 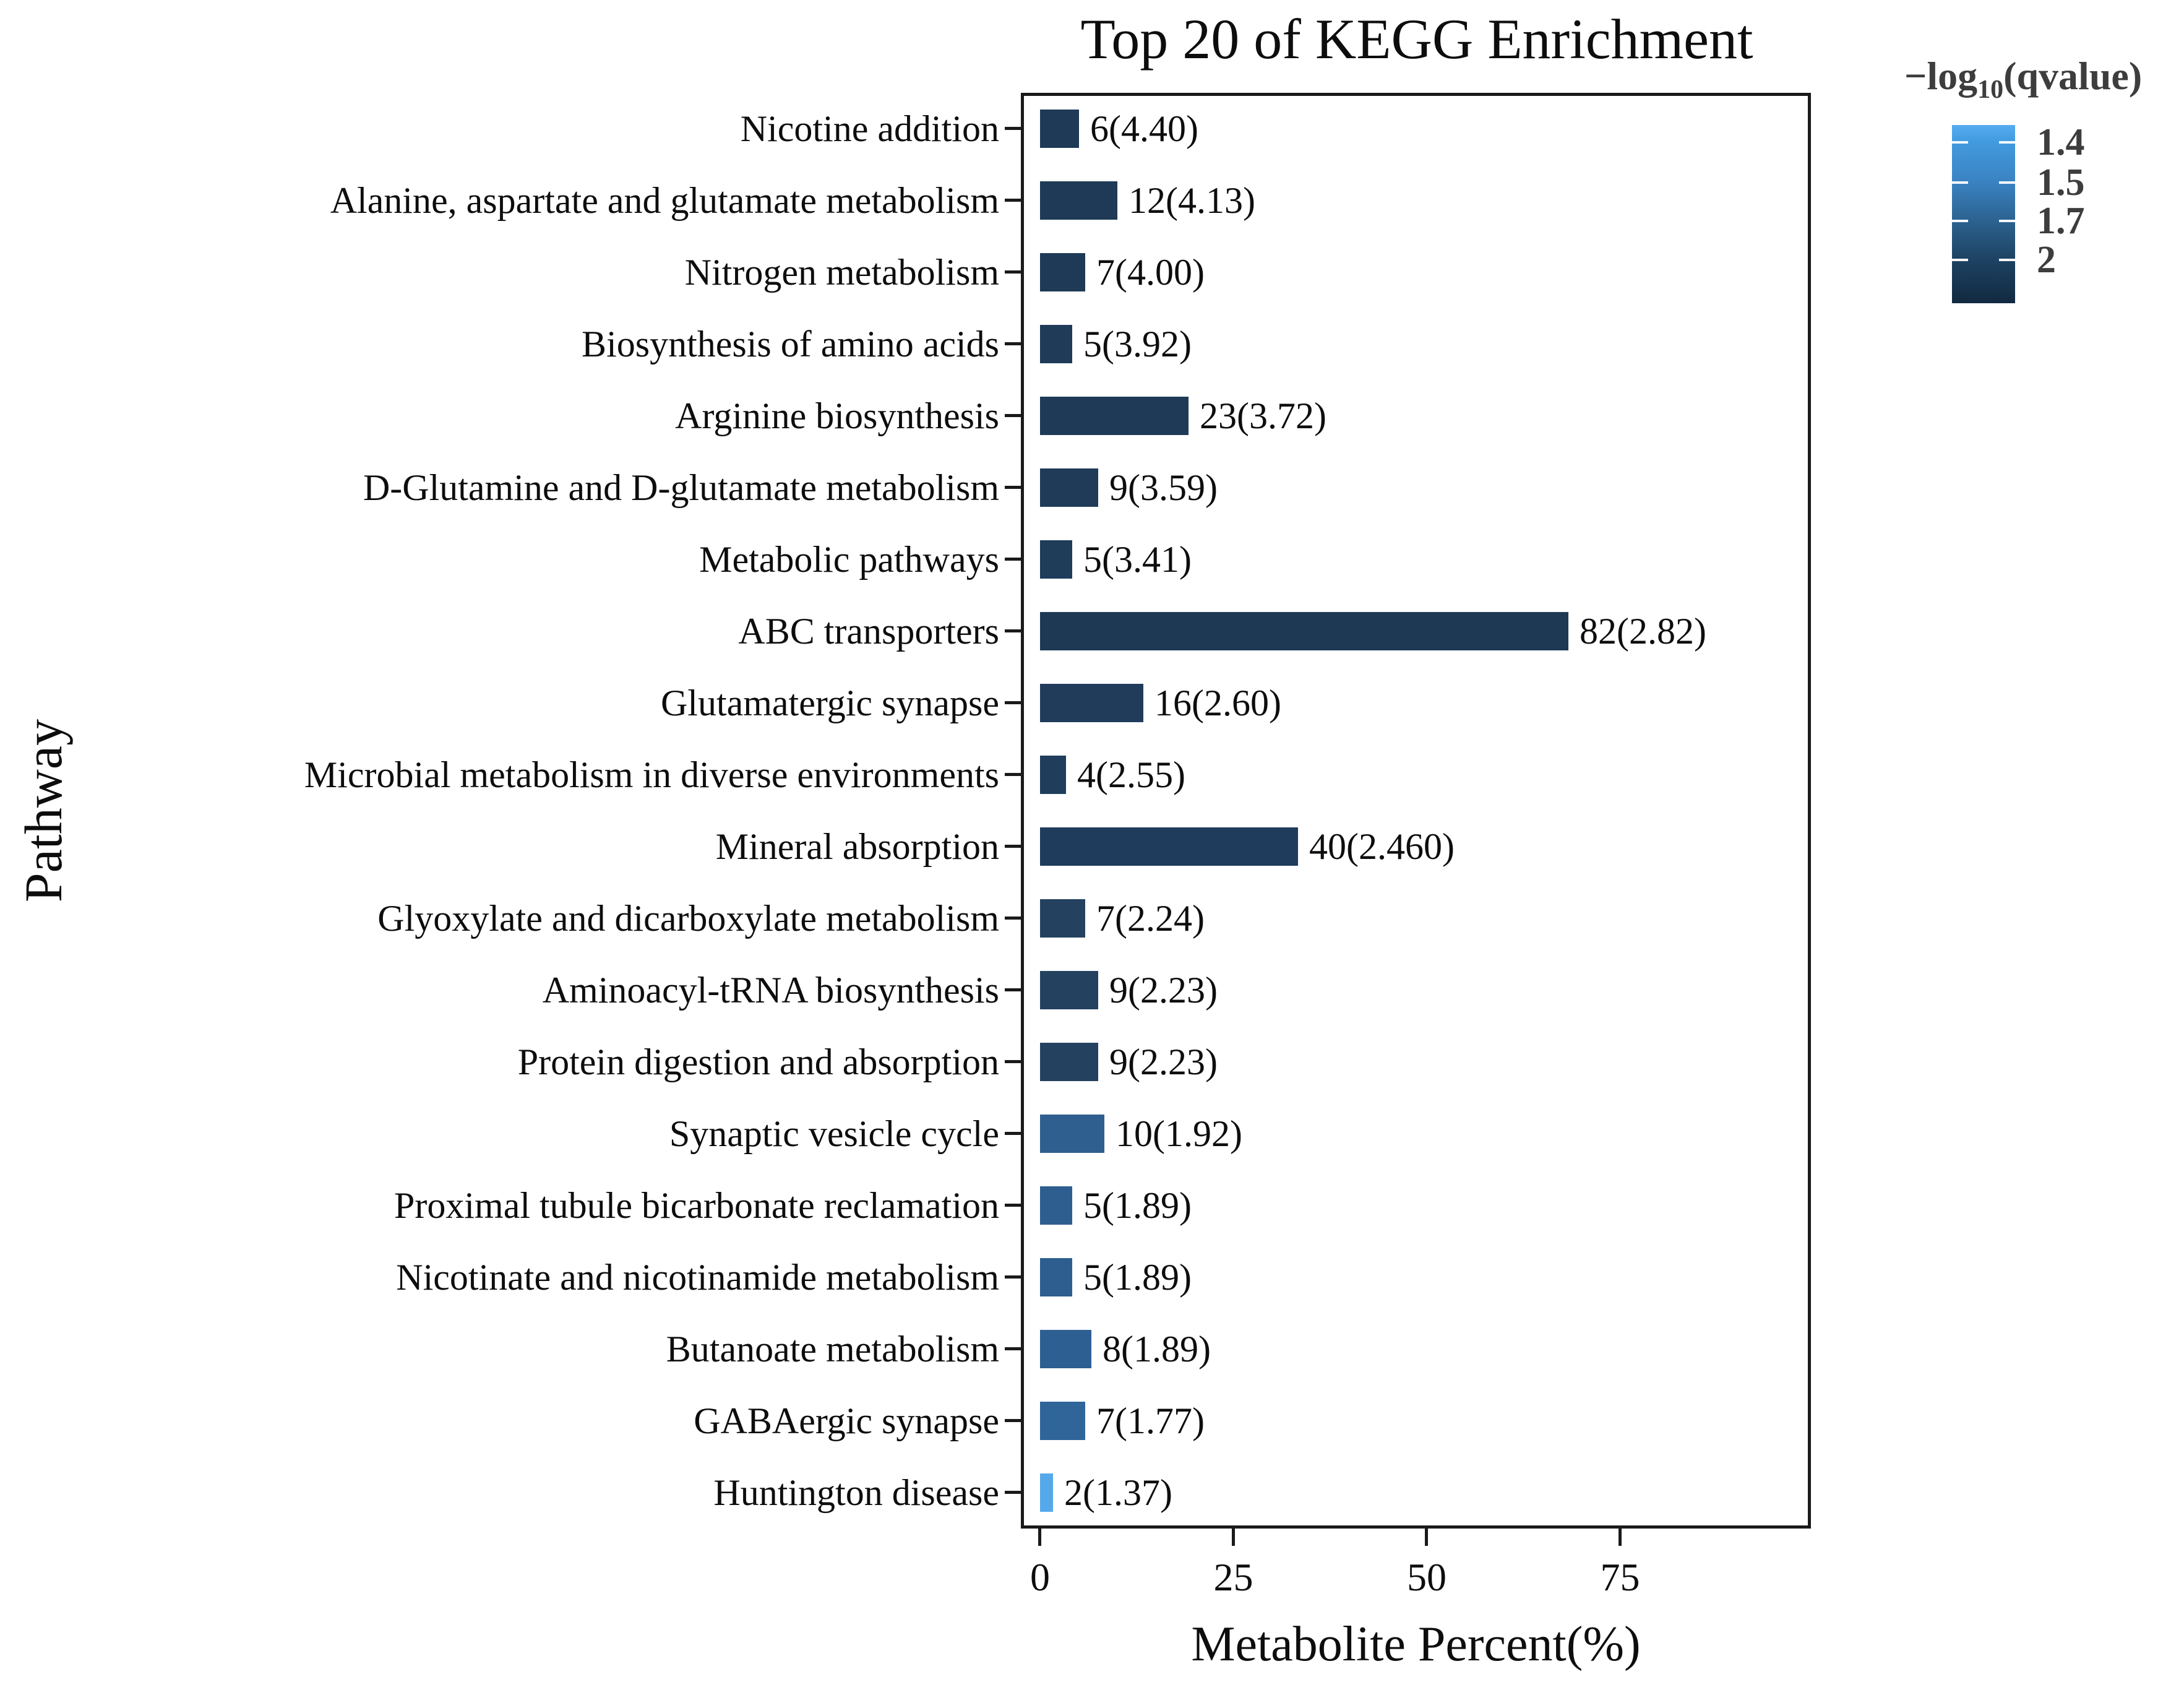 I want to click on y-axis-label: GABAergic synapse, so click(x=846, y=1420).